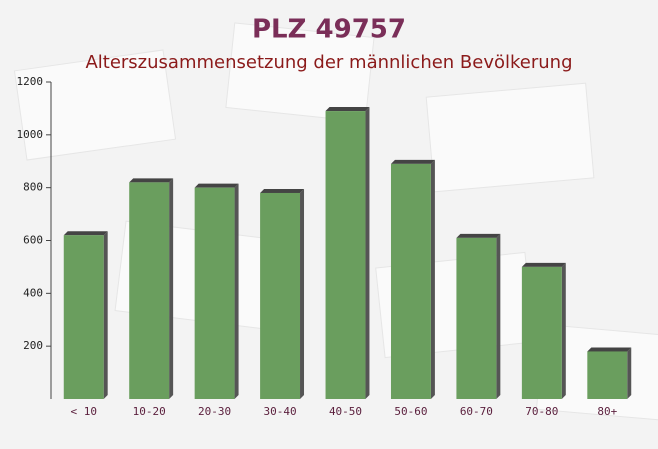  What do you see at coordinates (30, 81) in the screenshot?
I see `y-tick-label: 1200` at bounding box center [30, 81].